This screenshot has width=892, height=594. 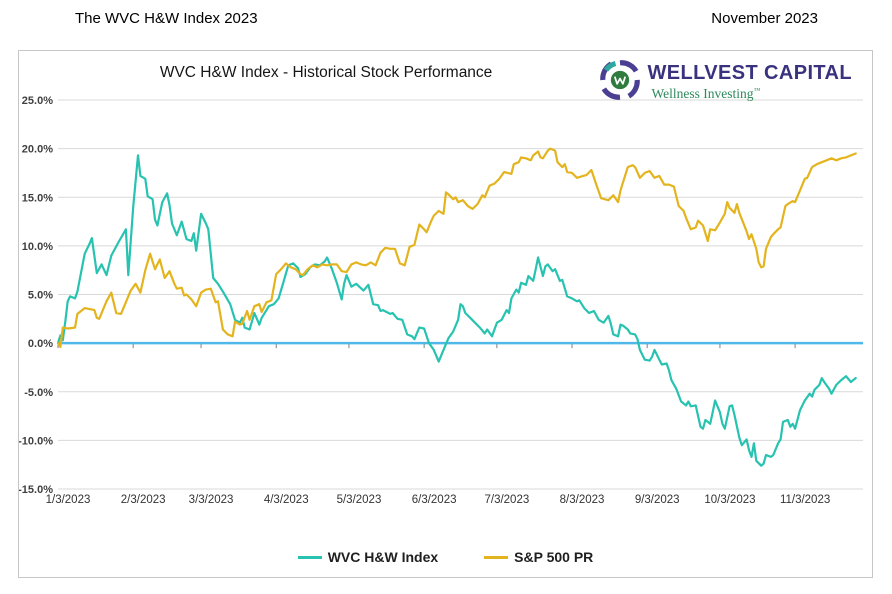 I want to click on svg-text: 15.0%, so click(x=37, y=198).